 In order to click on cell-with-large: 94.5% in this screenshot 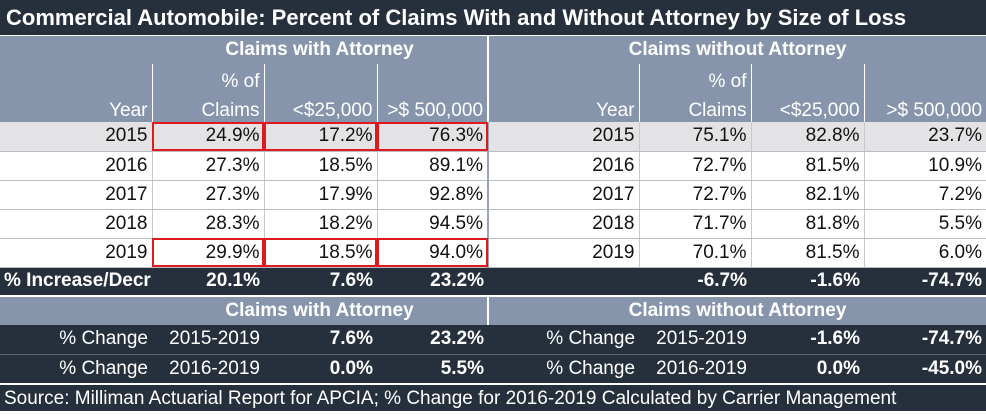, I will do `click(432, 224)`.